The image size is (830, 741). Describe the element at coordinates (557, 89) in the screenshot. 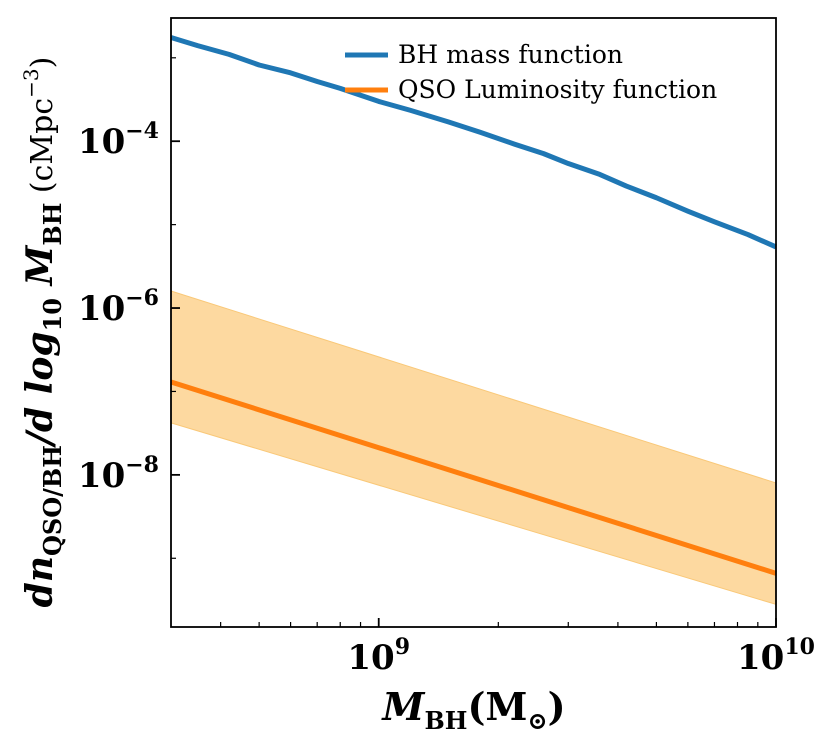

I see `legend-label-qso-luminosity-function: QSO Luminosity function` at that location.